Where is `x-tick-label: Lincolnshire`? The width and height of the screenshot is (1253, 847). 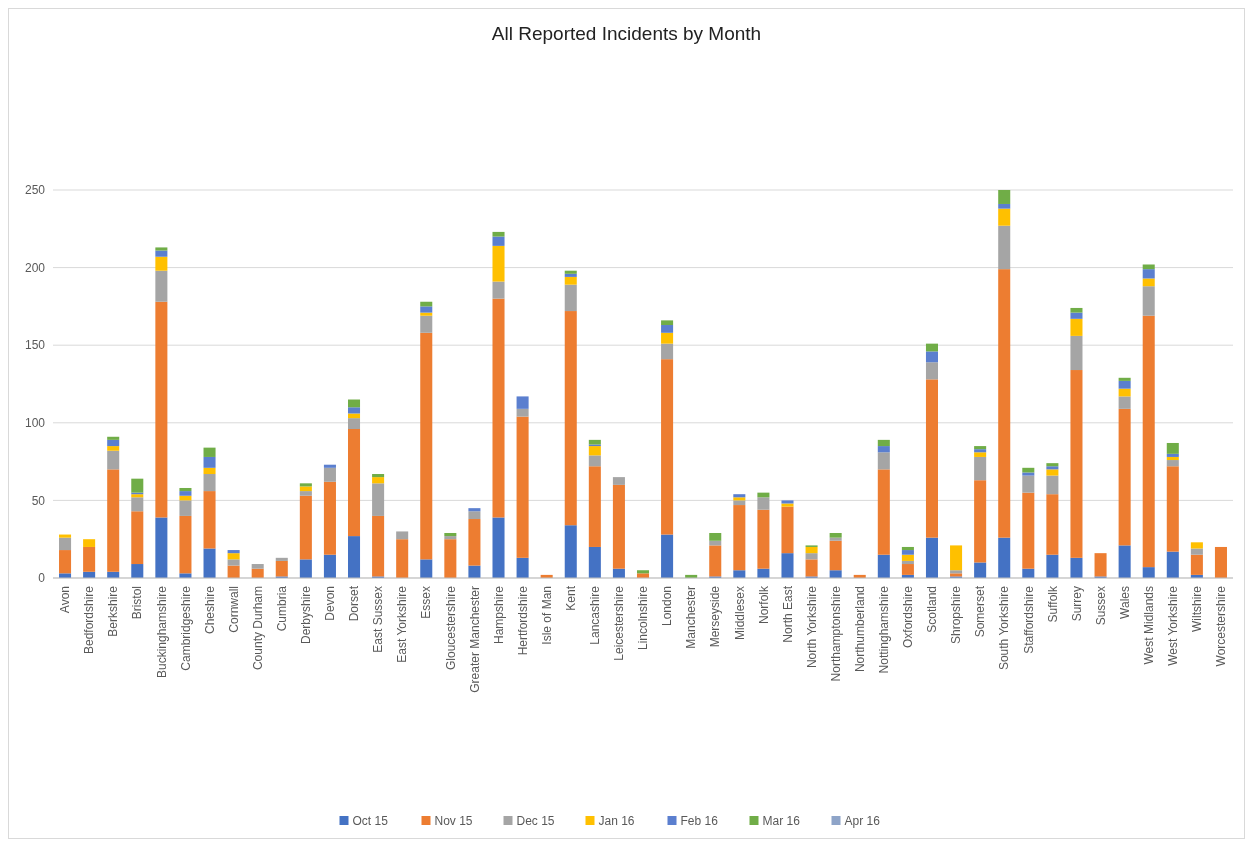
x-tick-label: Lincolnshire is located at coordinates (643, 618).